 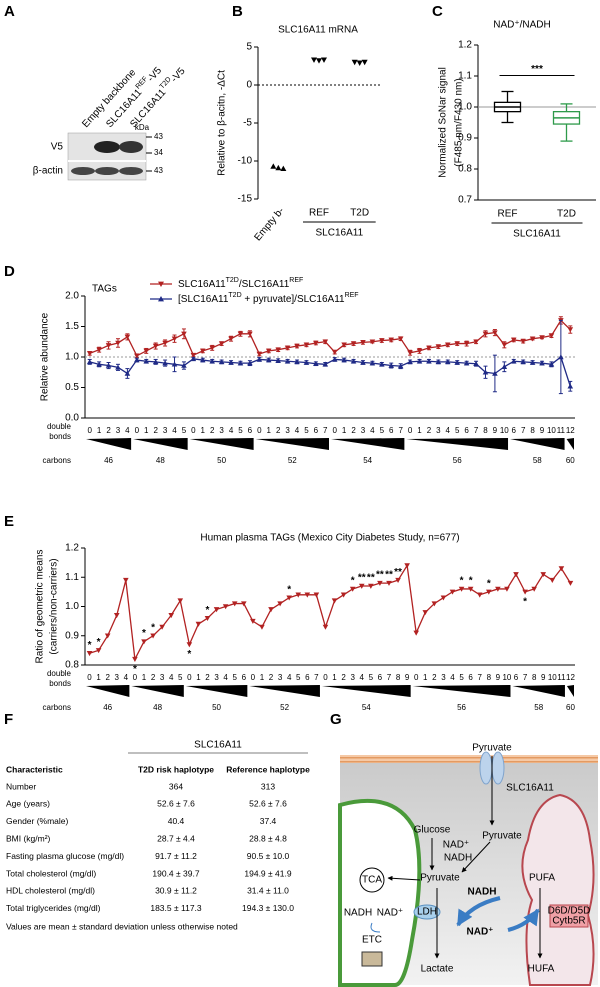 What do you see at coordinates (459, 122) in the screenshot?
I see `y-axis-label: (F485 nm/F430 nm)` at bounding box center [459, 122].